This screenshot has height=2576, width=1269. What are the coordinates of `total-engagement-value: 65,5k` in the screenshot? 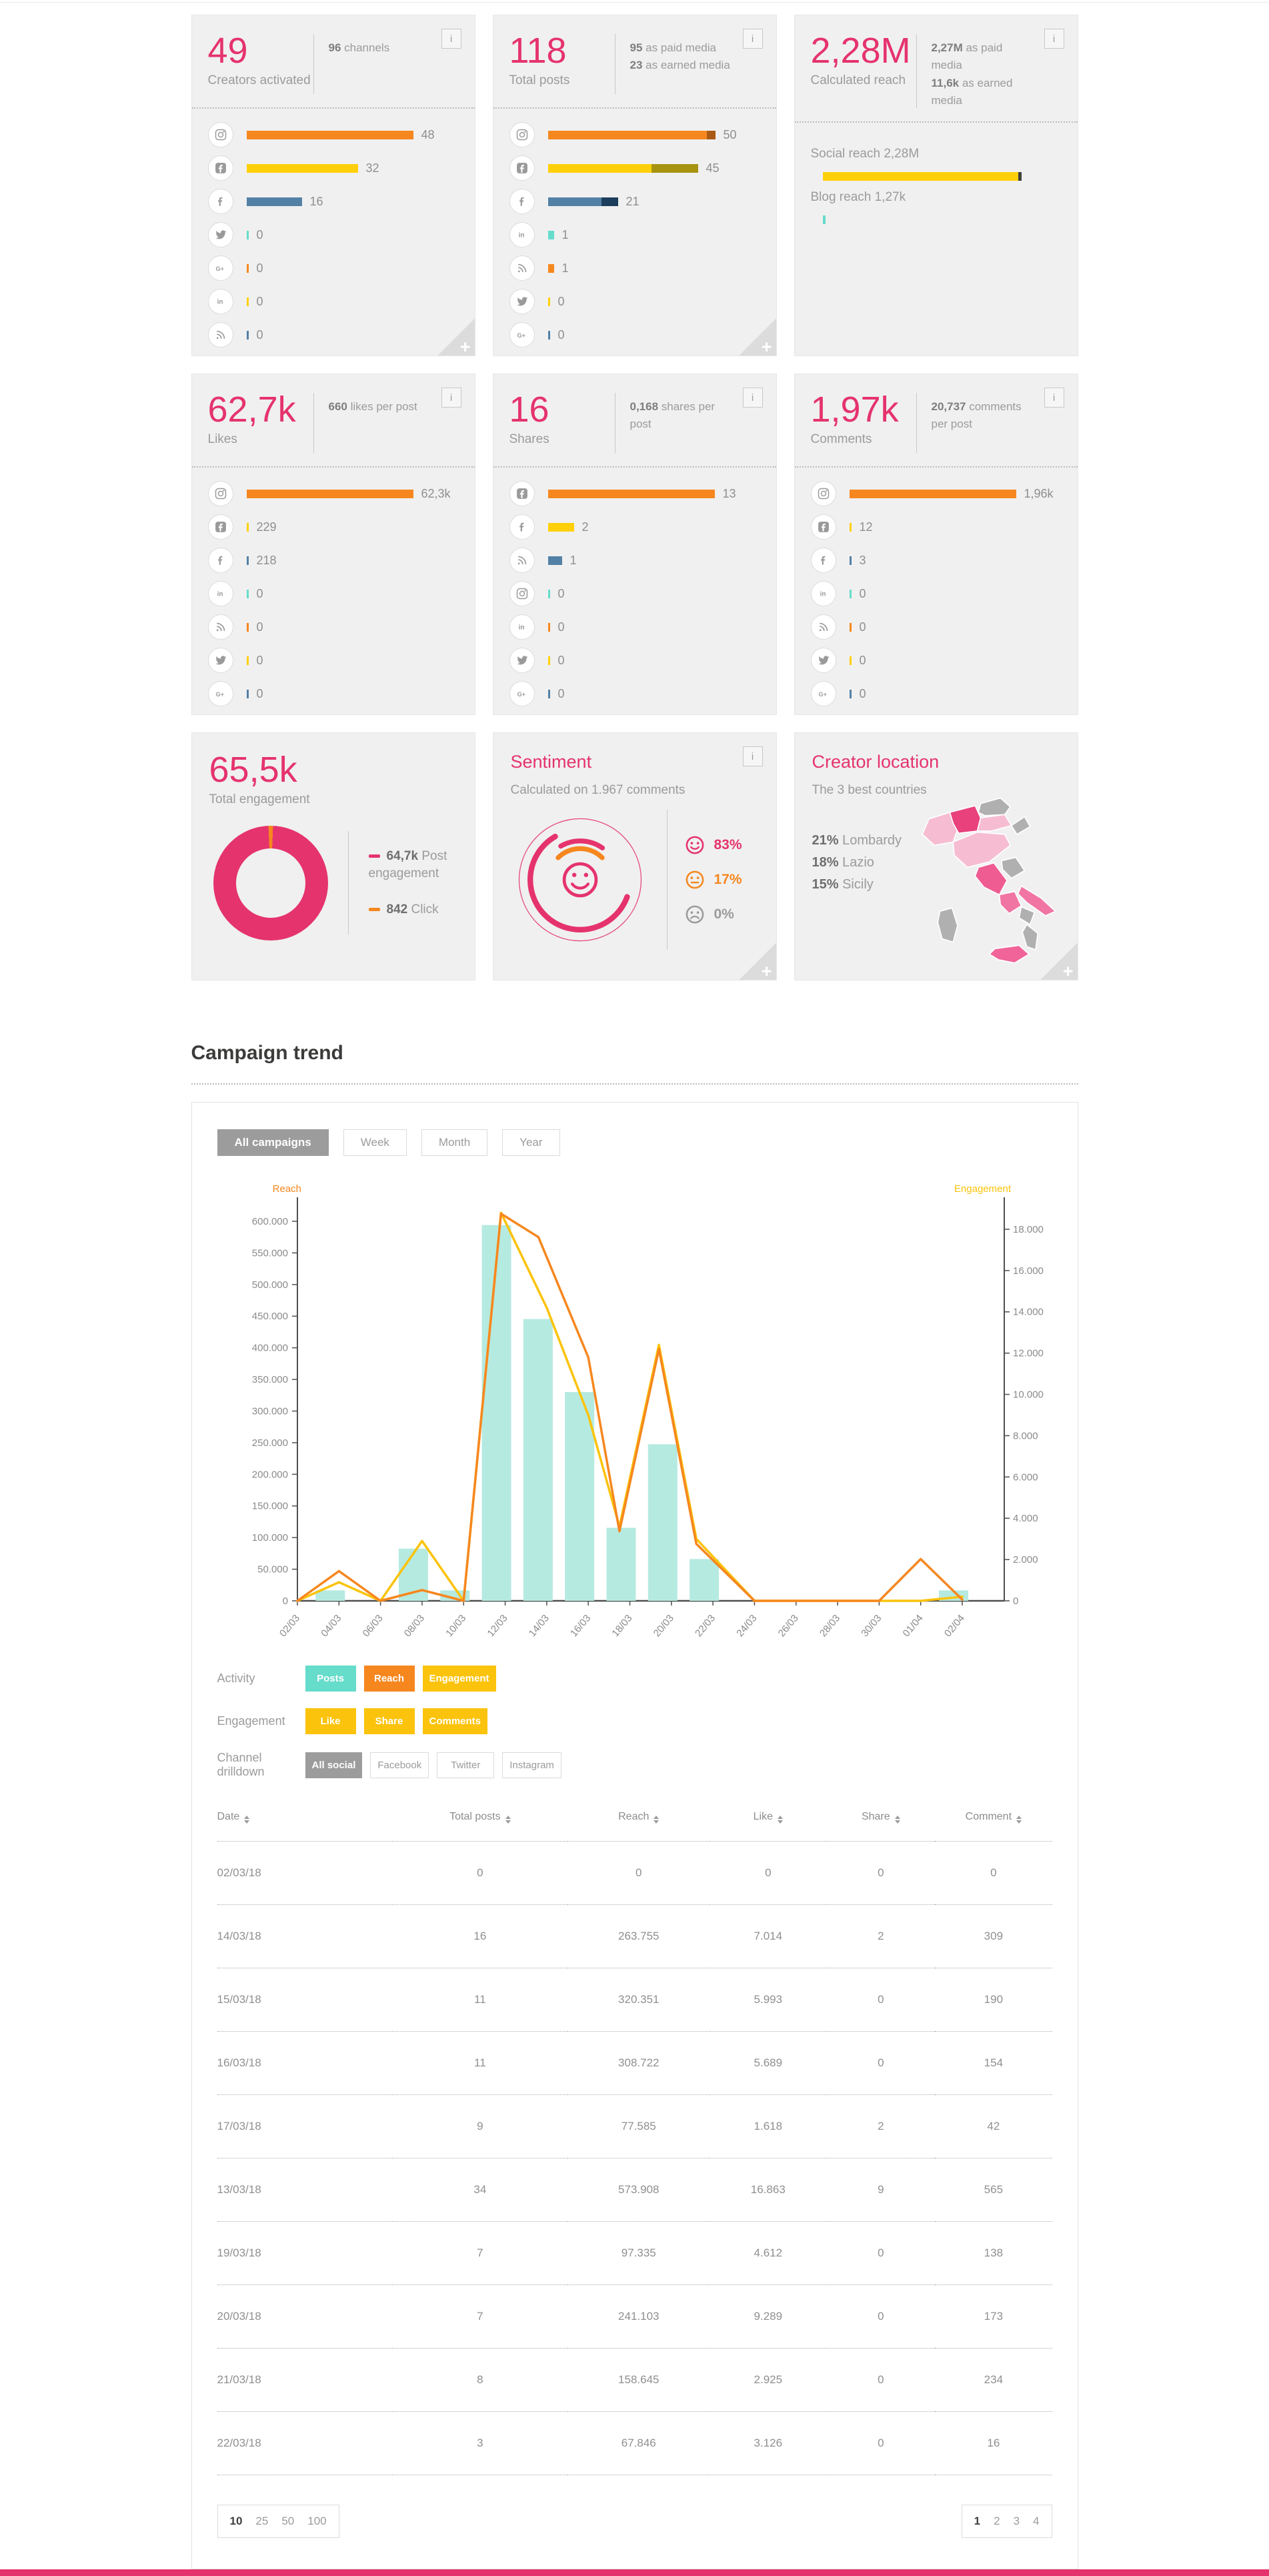 It's located at (253, 770).